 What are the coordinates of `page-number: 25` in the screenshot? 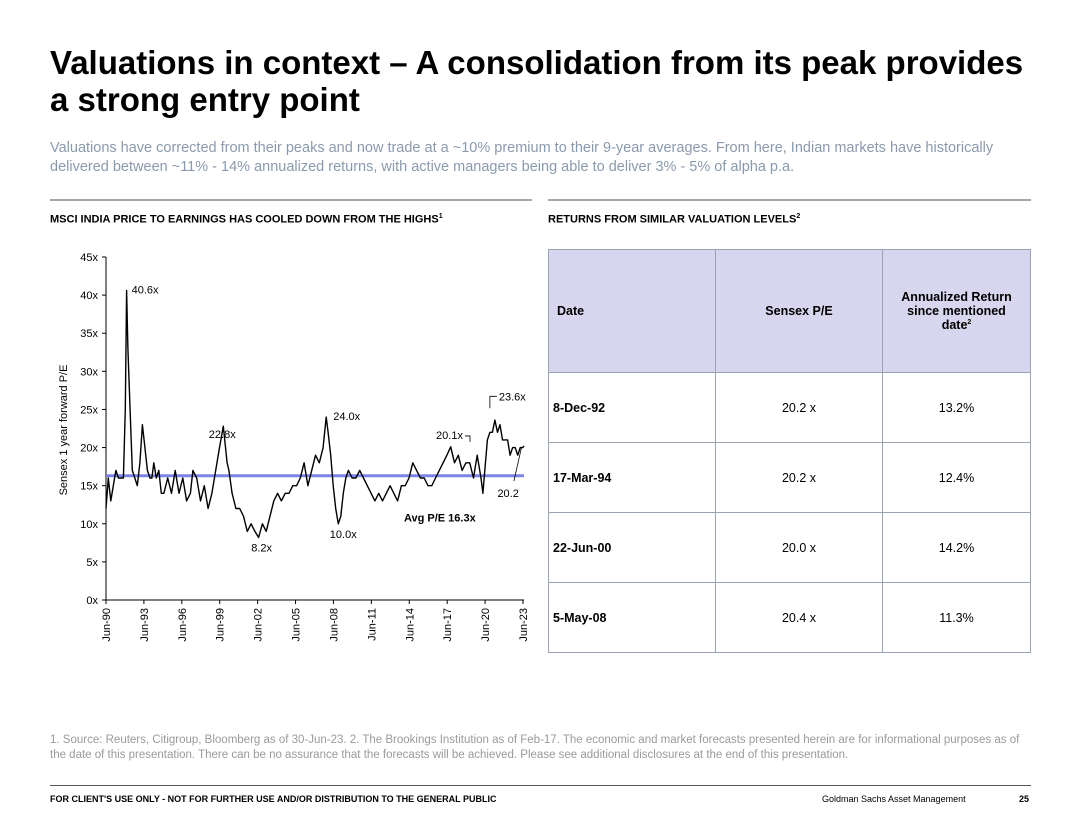 It's located at (1024, 799).